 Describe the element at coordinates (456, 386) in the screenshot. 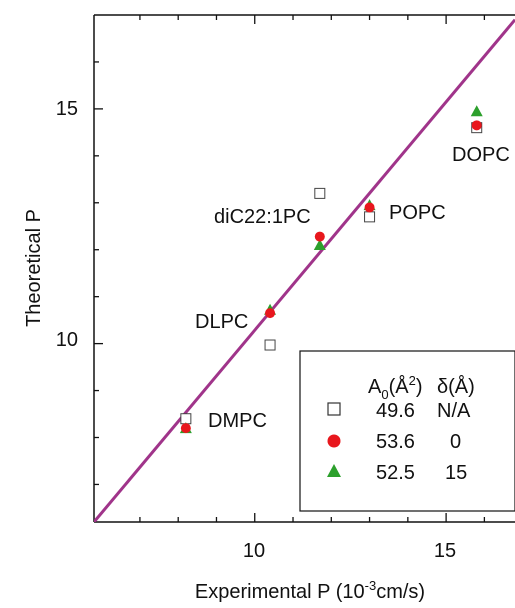

I see `legend-header-delta: δ(Å)` at that location.